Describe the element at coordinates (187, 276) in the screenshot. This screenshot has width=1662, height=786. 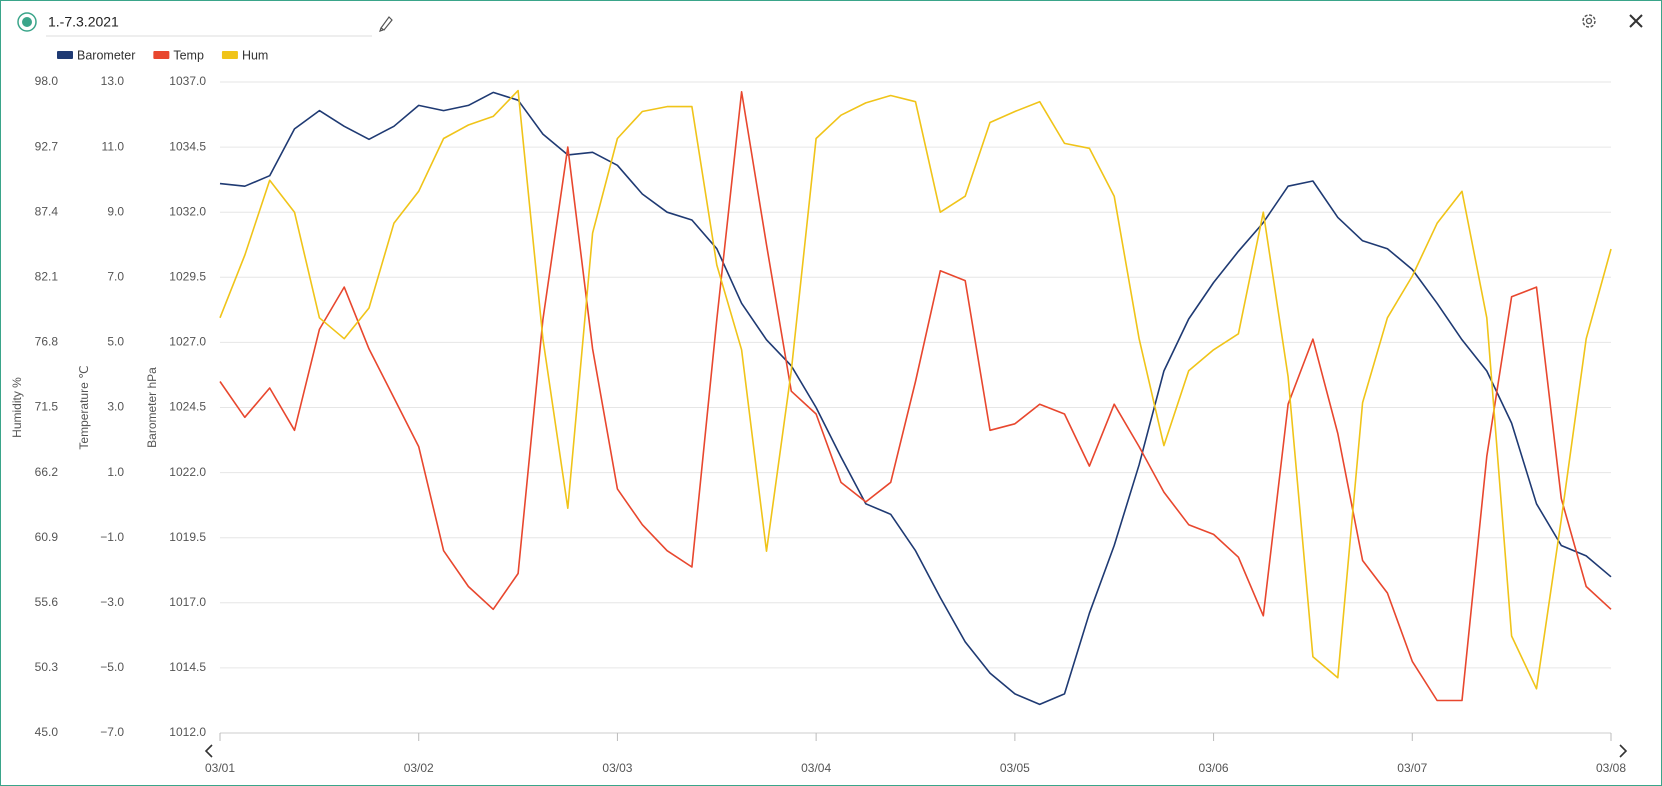
I see `y-tick-label: 1029.5` at that location.